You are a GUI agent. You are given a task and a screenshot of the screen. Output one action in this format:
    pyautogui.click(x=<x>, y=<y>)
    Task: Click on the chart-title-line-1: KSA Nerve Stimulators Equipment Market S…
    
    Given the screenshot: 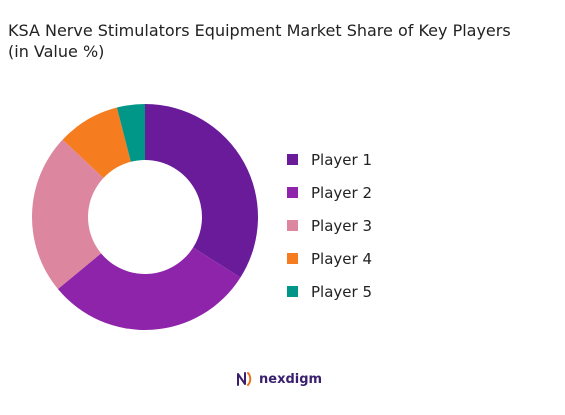 What is the action you would take?
    pyautogui.click(x=259, y=30)
    